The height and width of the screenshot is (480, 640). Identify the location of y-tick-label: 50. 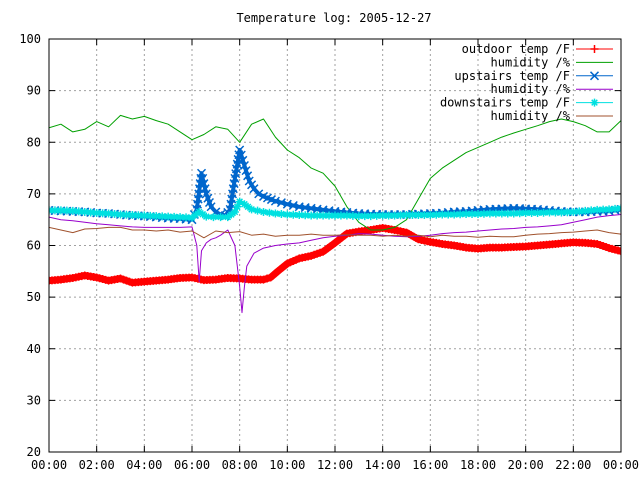
(34, 297).